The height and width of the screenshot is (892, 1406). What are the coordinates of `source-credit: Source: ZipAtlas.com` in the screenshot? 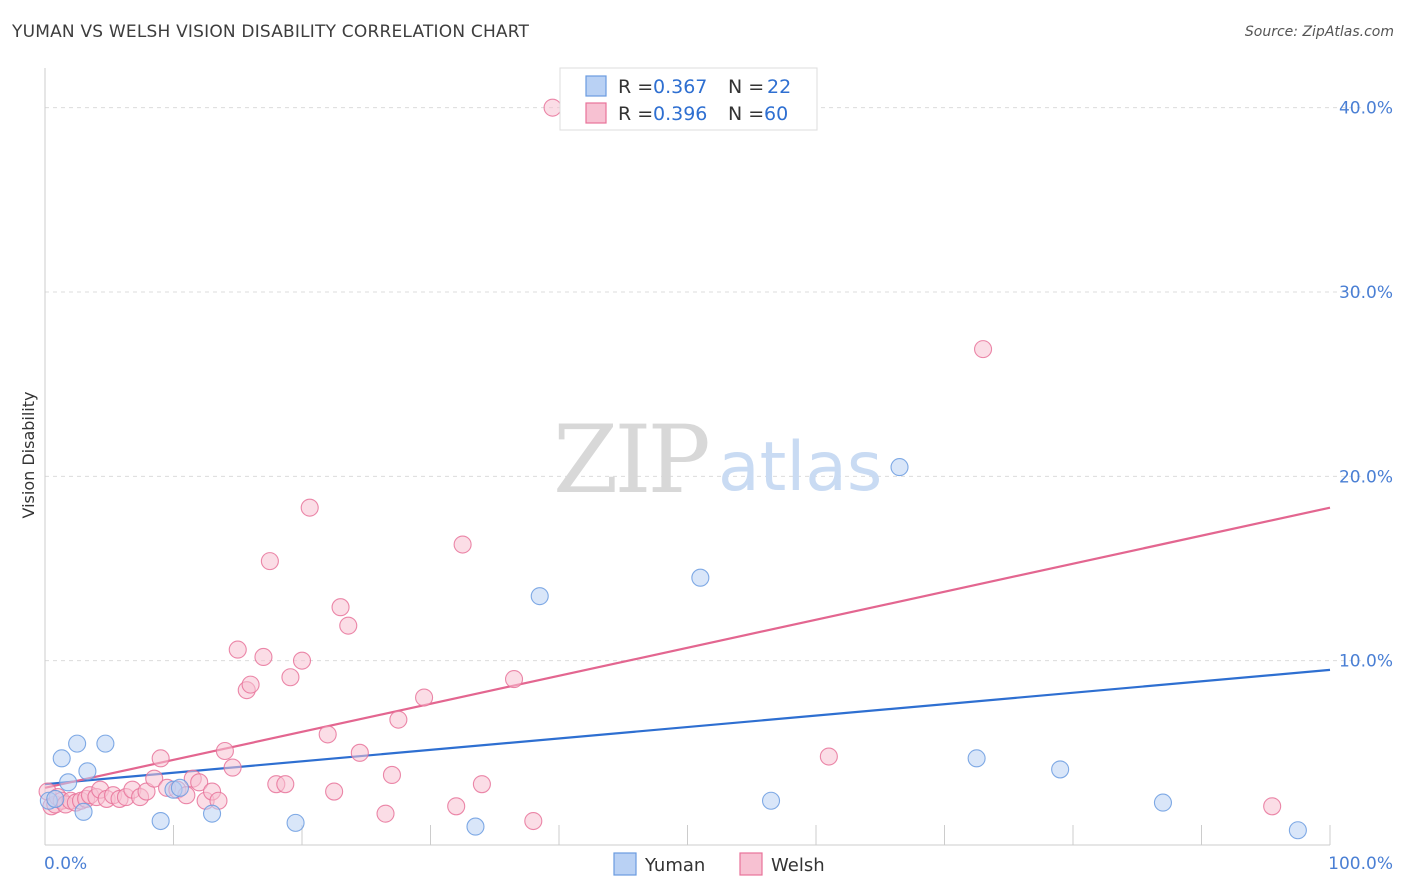 It's located at (1319, 32).